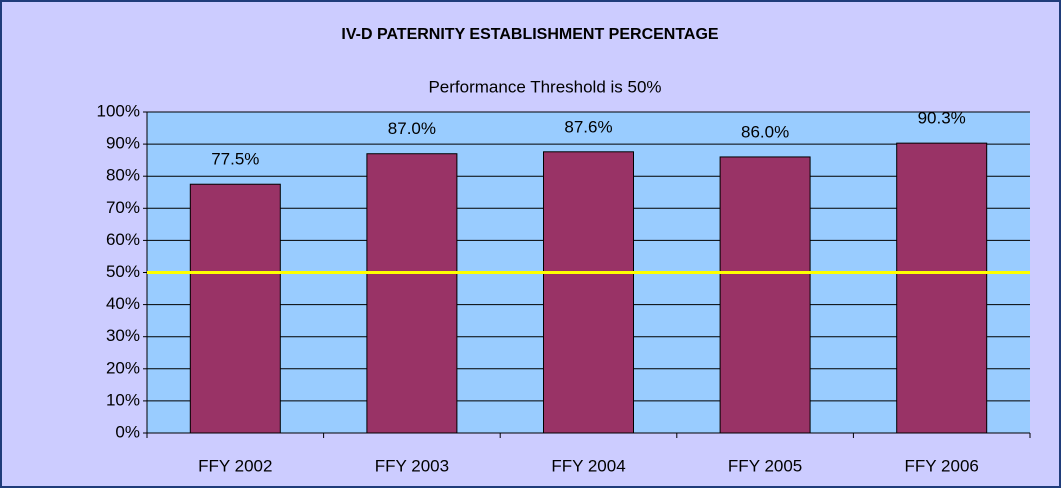  Describe the element at coordinates (123, 175) in the screenshot. I see `y-tick-label: 80%` at that location.